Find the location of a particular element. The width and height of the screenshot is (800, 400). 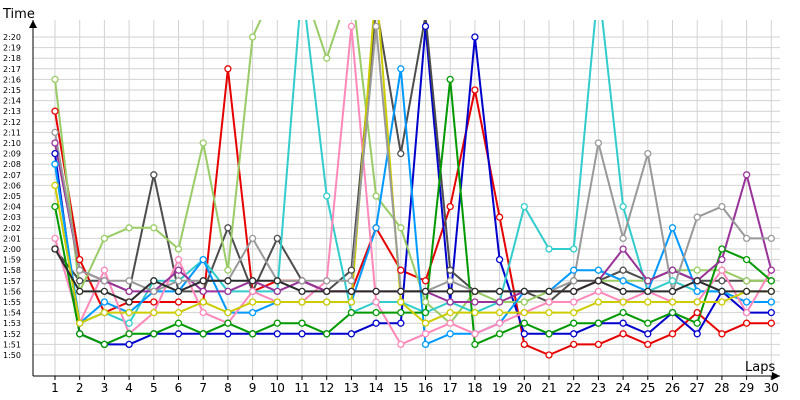

y-tick-label: 1:55 is located at coordinates (12, 302).